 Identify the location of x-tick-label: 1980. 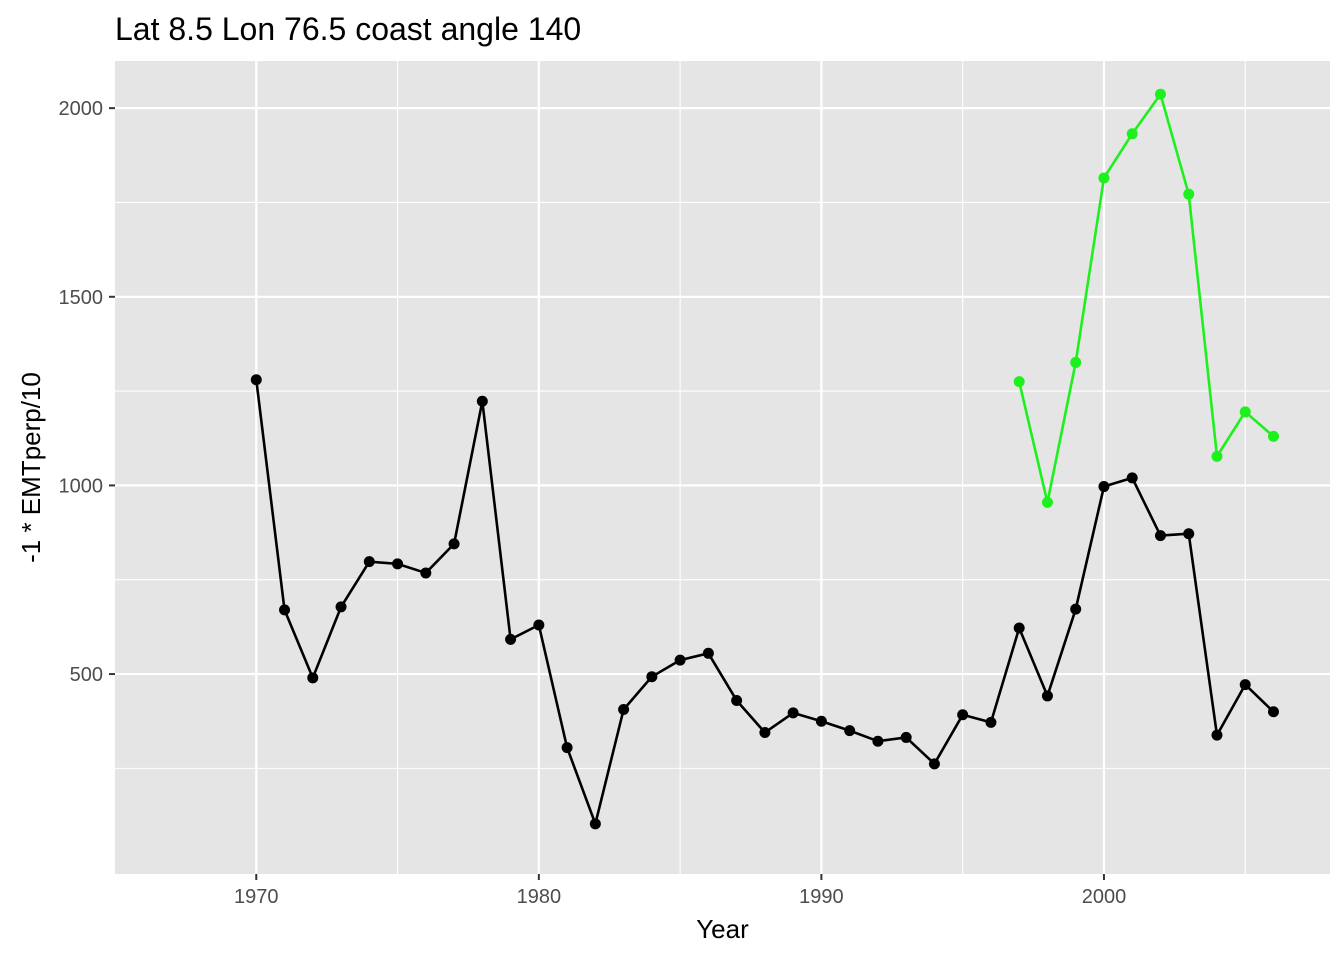
(539, 897).